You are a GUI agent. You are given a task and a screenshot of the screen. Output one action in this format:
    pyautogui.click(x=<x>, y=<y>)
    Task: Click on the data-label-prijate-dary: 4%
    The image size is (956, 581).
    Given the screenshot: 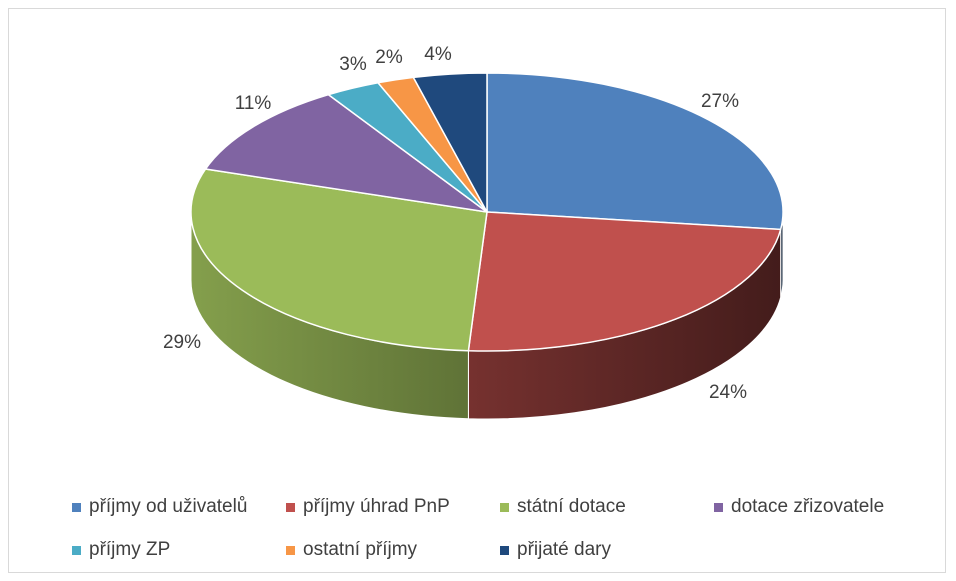 What is the action you would take?
    pyautogui.click(x=438, y=54)
    